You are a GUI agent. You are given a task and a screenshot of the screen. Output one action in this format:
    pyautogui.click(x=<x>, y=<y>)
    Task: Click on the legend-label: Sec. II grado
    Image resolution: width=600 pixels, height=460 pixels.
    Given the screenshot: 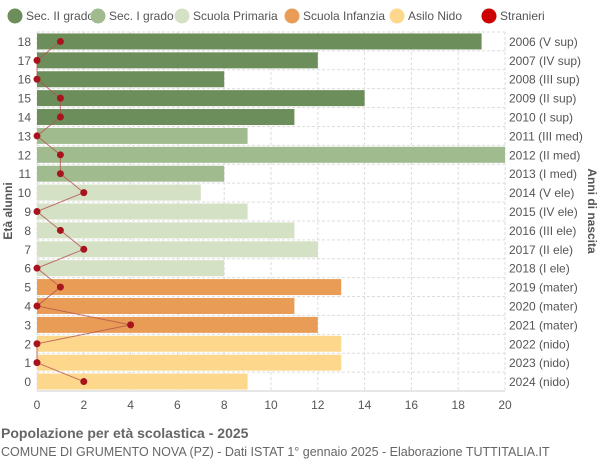 What is the action you would take?
    pyautogui.click(x=60, y=16)
    